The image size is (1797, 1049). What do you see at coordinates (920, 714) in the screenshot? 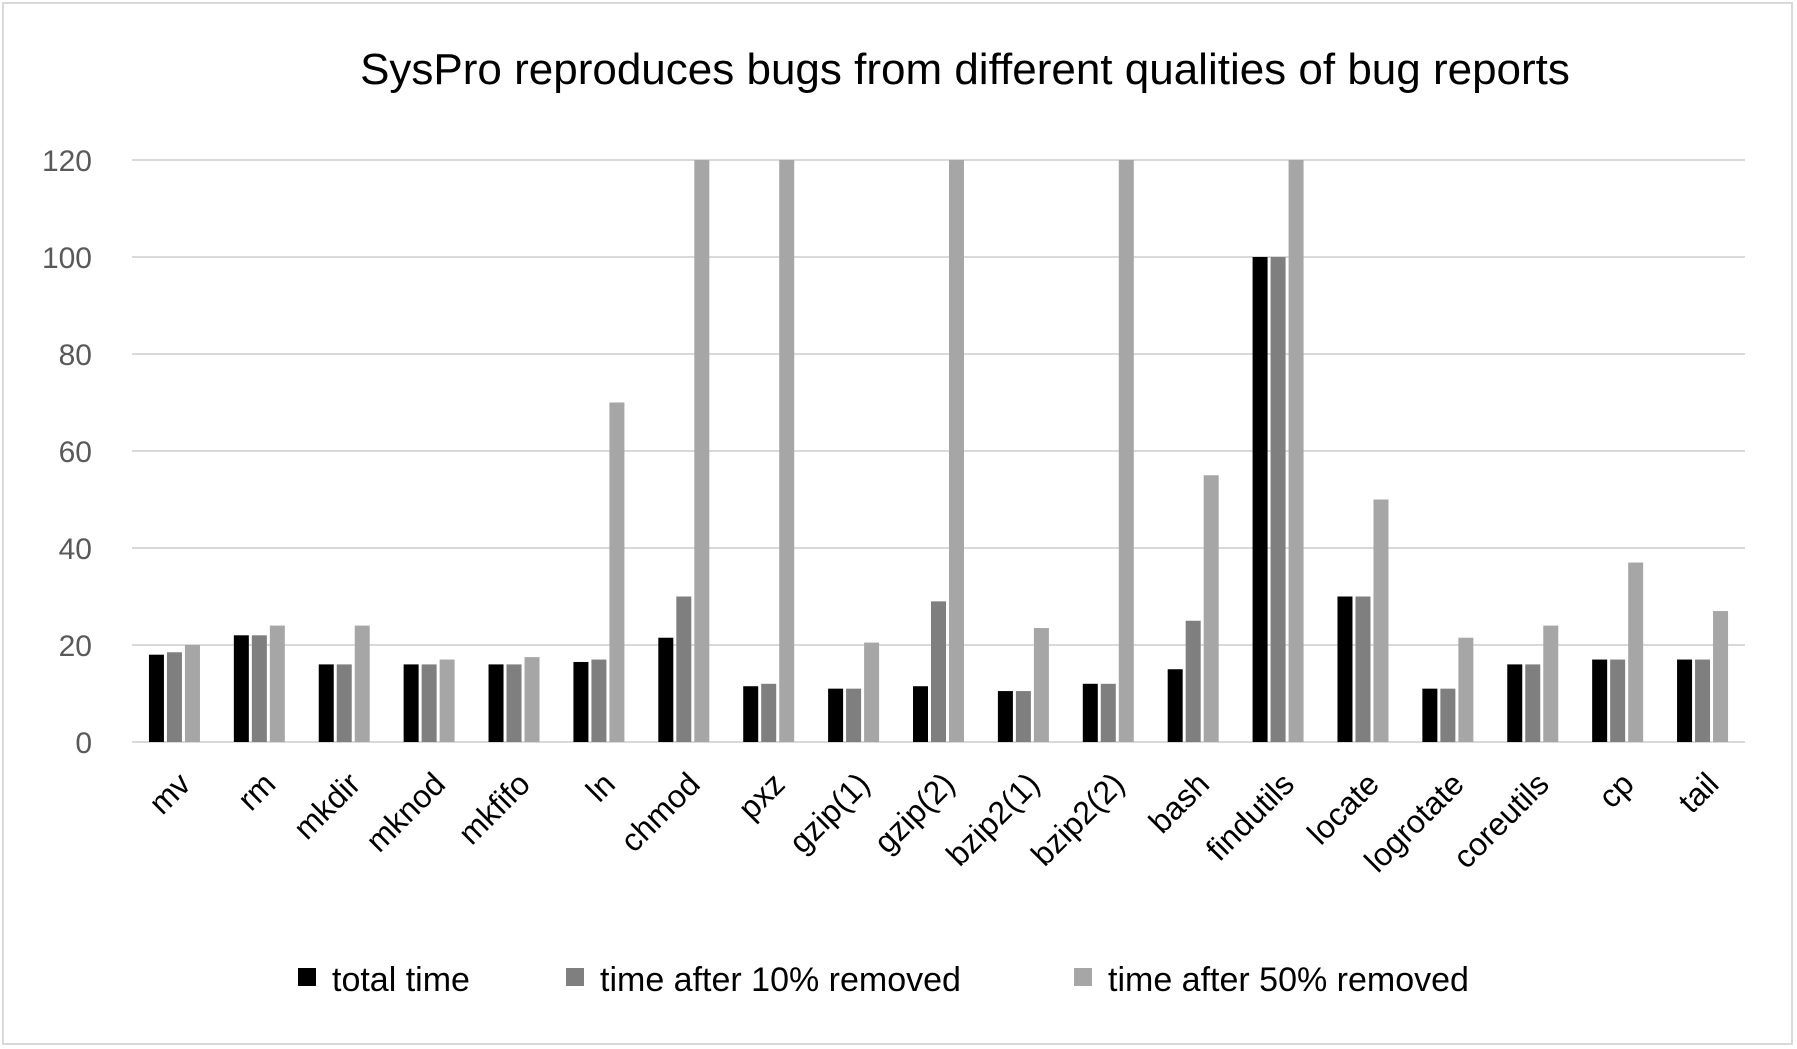
I see `bar-gzip(2)-series-1` at bounding box center [920, 714].